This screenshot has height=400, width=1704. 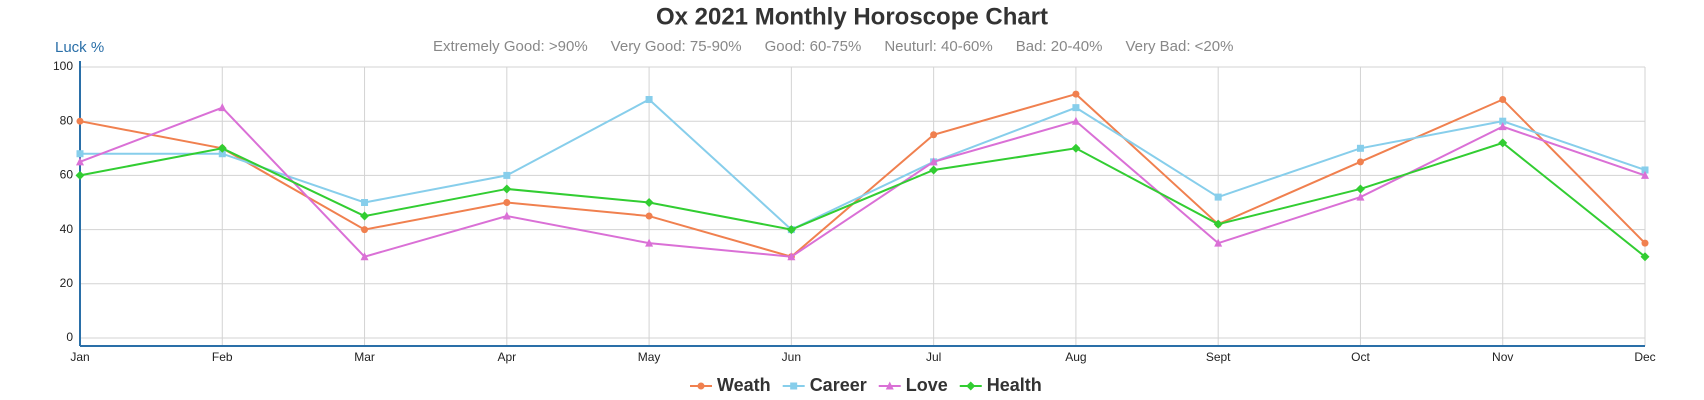 What do you see at coordinates (79, 47) in the screenshot?
I see `y-axis-label: Luck %` at bounding box center [79, 47].